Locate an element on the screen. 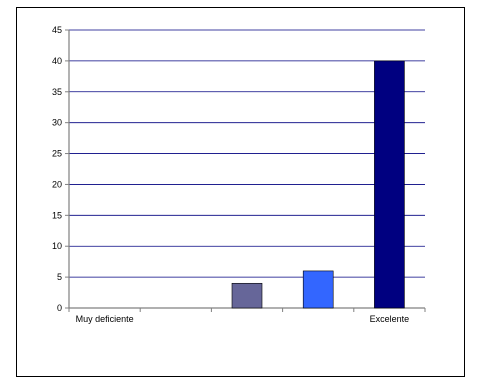 The width and height of the screenshot is (479, 377). y-tick-label: 30 is located at coordinates (57, 123).